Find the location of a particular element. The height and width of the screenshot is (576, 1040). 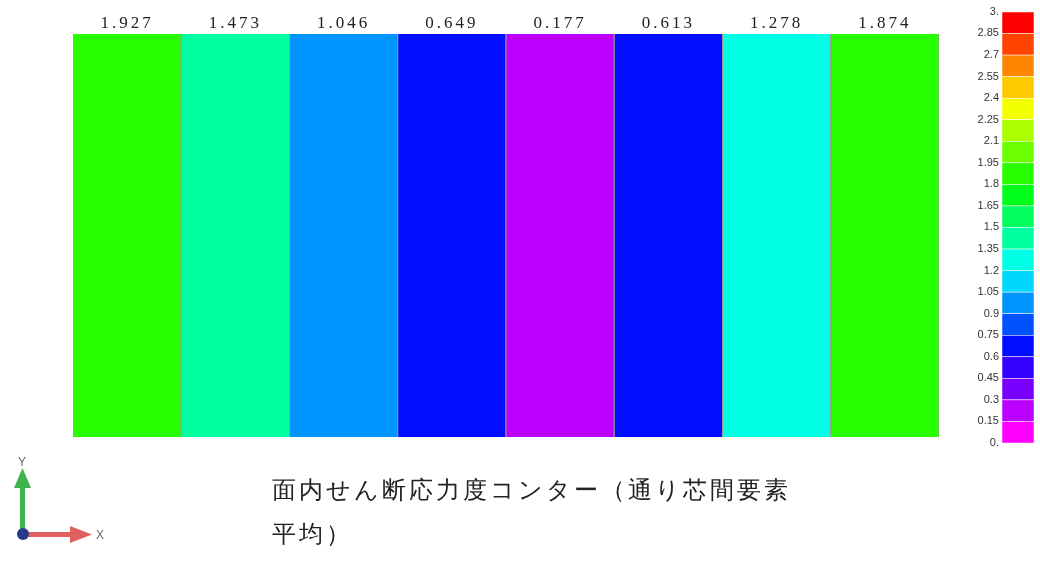

color-bar-label: 0.9 is located at coordinates (991, 312).